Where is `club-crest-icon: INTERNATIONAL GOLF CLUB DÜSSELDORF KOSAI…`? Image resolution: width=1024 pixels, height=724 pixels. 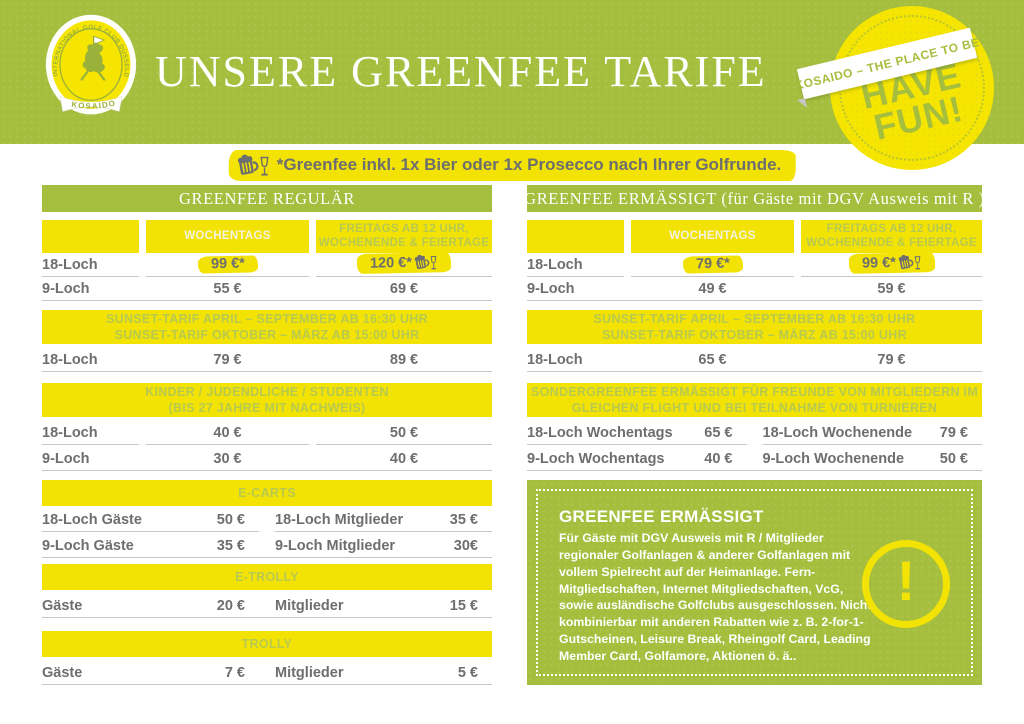
club-crest-icon: INTERNATIONAL GOLF CLUB DÜSSELDORF KOSAI… is located at coordinates (89, 63).